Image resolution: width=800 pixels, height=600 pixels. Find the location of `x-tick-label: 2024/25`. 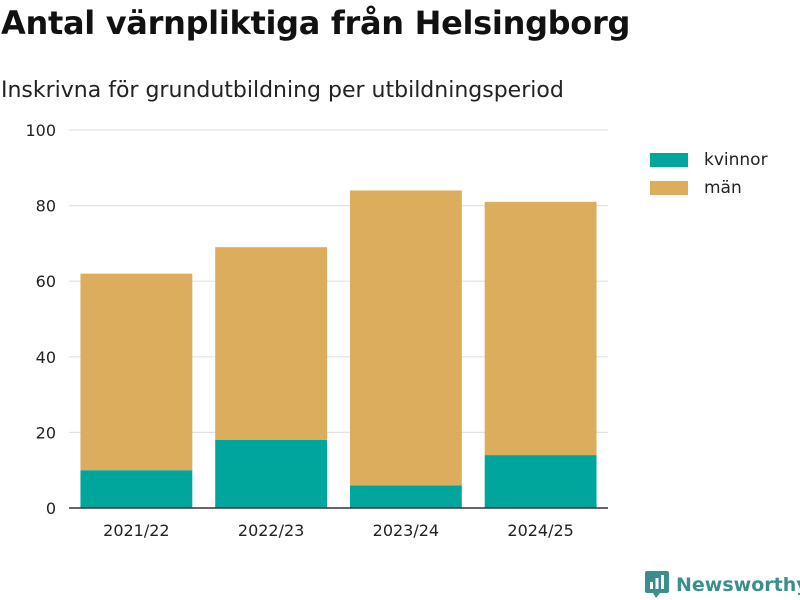

x-tick-label: 2024/25 is located at coordinates (540, 530).